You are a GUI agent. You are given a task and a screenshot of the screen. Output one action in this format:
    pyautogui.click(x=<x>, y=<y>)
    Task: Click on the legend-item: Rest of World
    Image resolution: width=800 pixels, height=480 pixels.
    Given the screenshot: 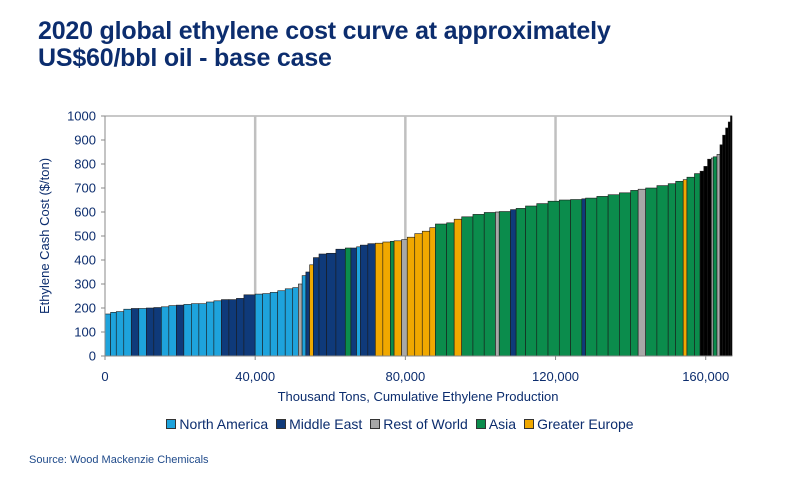 What is the action you would take?
    pyautogui.click(x=419, y=424)
    